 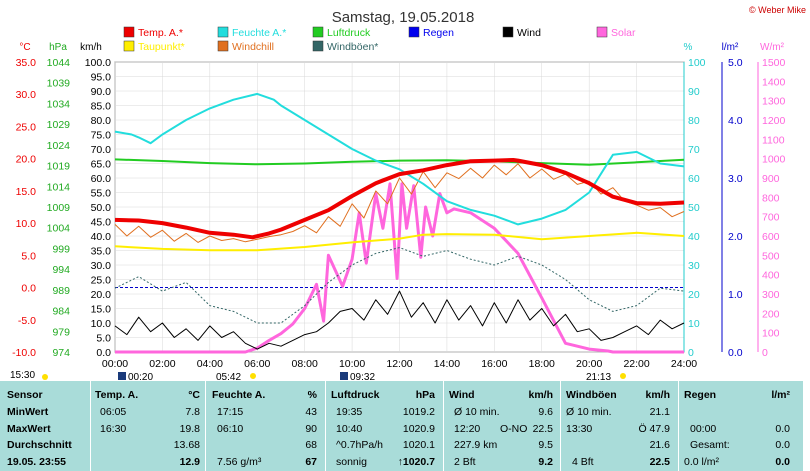 I want to click on rain-current-label: 0.0 l/m², so click(x=702, y=462).